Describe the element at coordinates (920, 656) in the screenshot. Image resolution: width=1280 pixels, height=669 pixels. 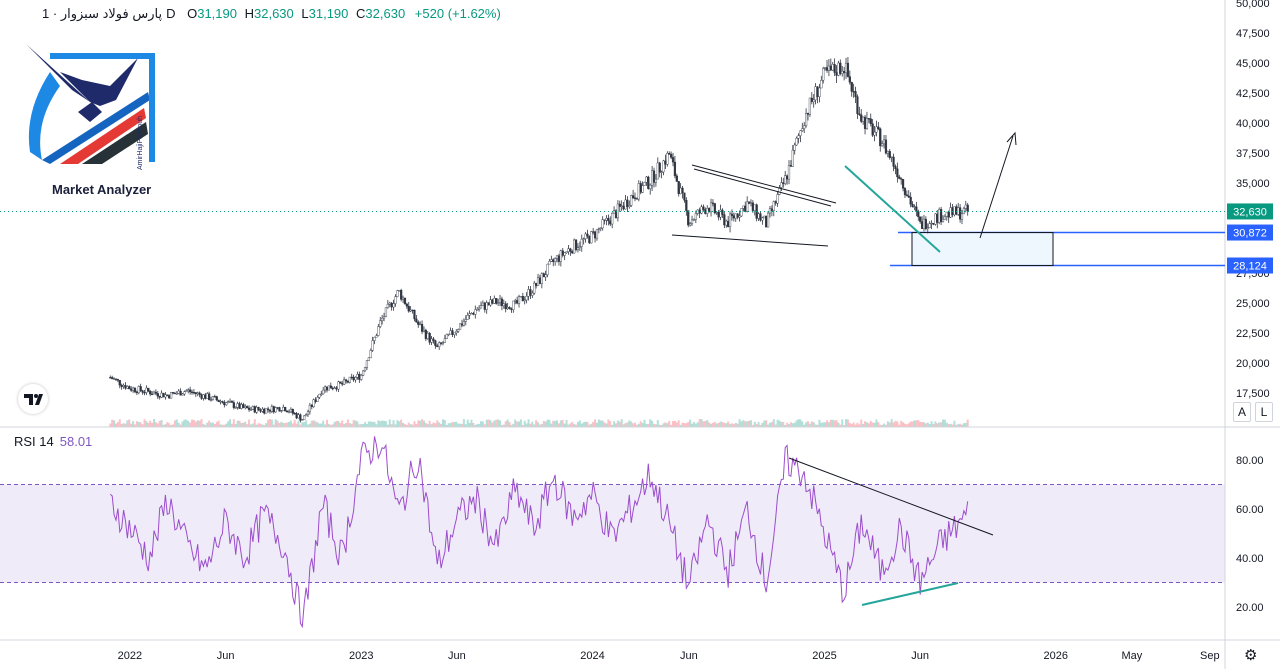
I see `time-tick-label: Jun` at that location.